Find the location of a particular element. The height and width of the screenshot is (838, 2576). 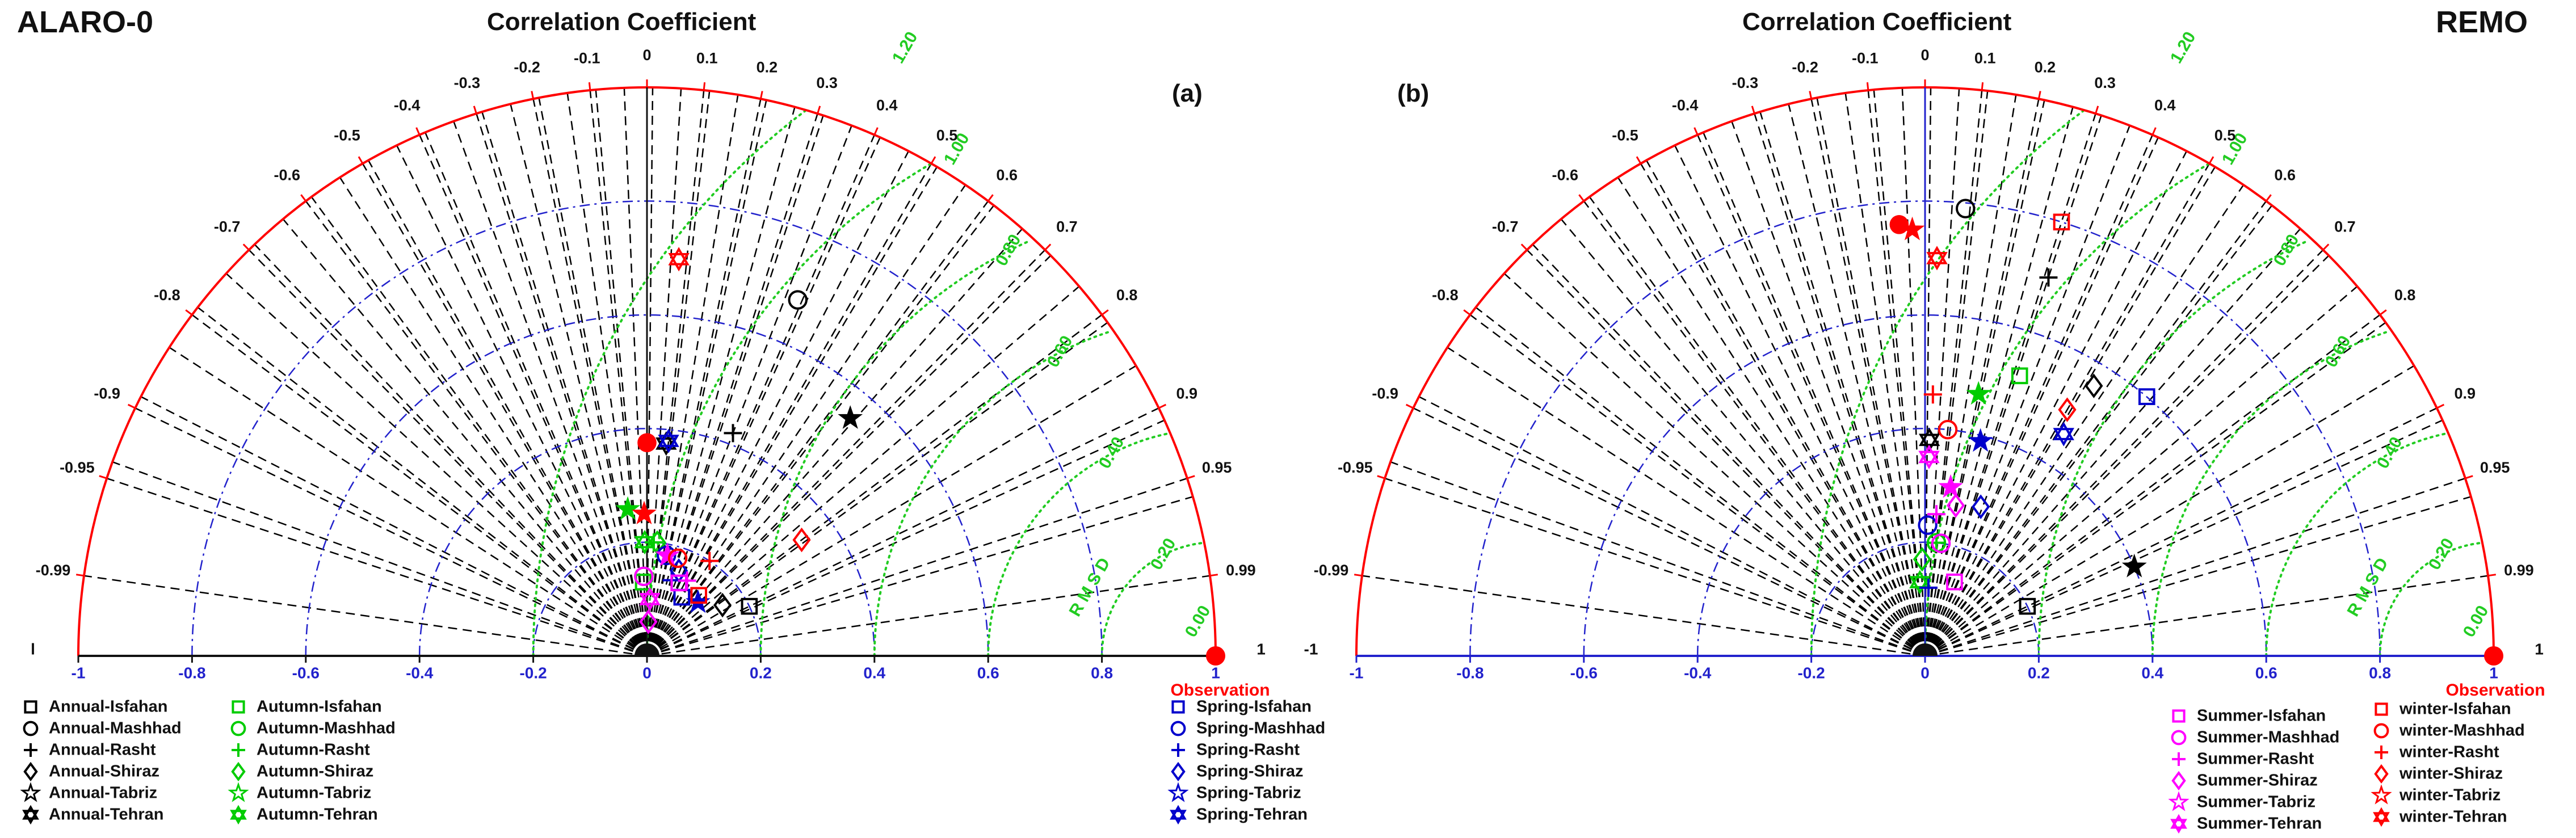

corr-tick-label: 0.1 is located at coordinates (707, 57).